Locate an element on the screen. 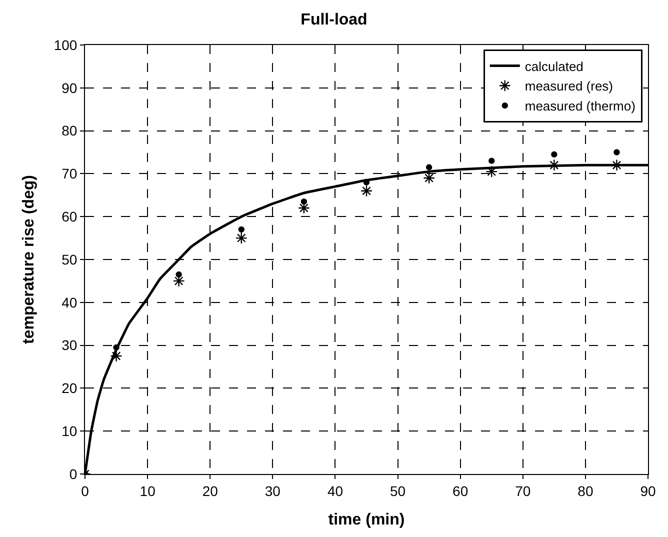 This screenshot has height=537, width=668. x-tick-label: 30 is located at coordinates (272, 490).